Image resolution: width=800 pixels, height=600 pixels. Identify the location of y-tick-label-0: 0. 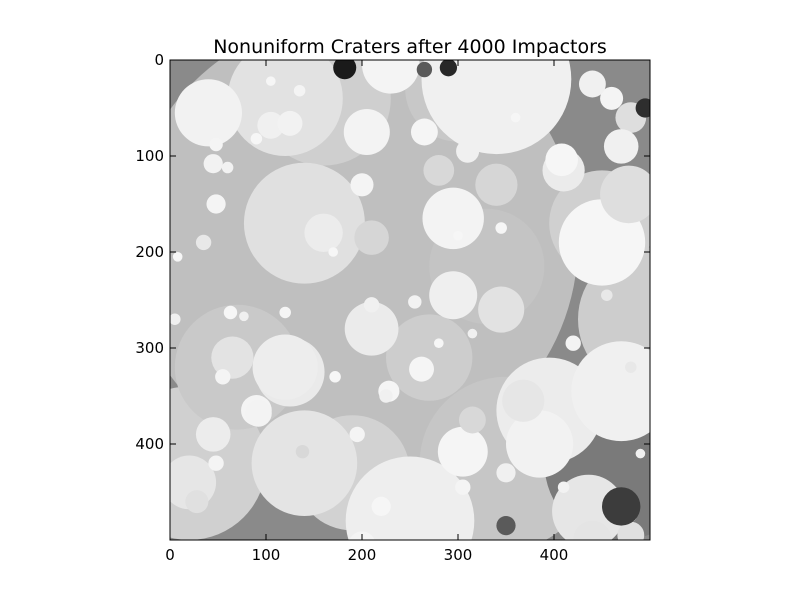
(159, 60).